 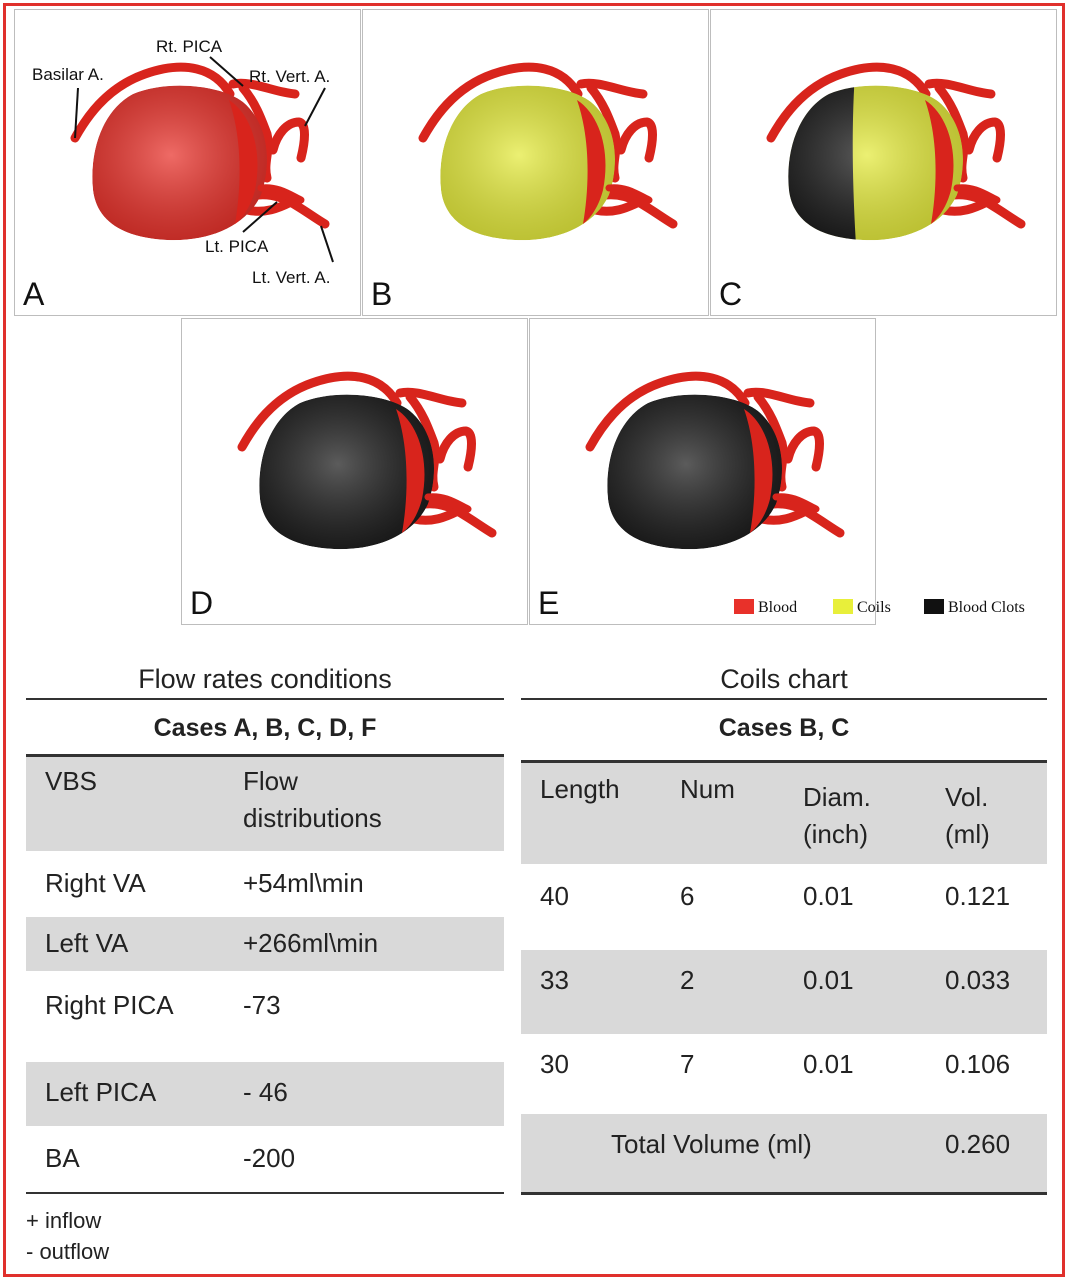 I want to click on panel-b: B, so click(x=535, y=162).